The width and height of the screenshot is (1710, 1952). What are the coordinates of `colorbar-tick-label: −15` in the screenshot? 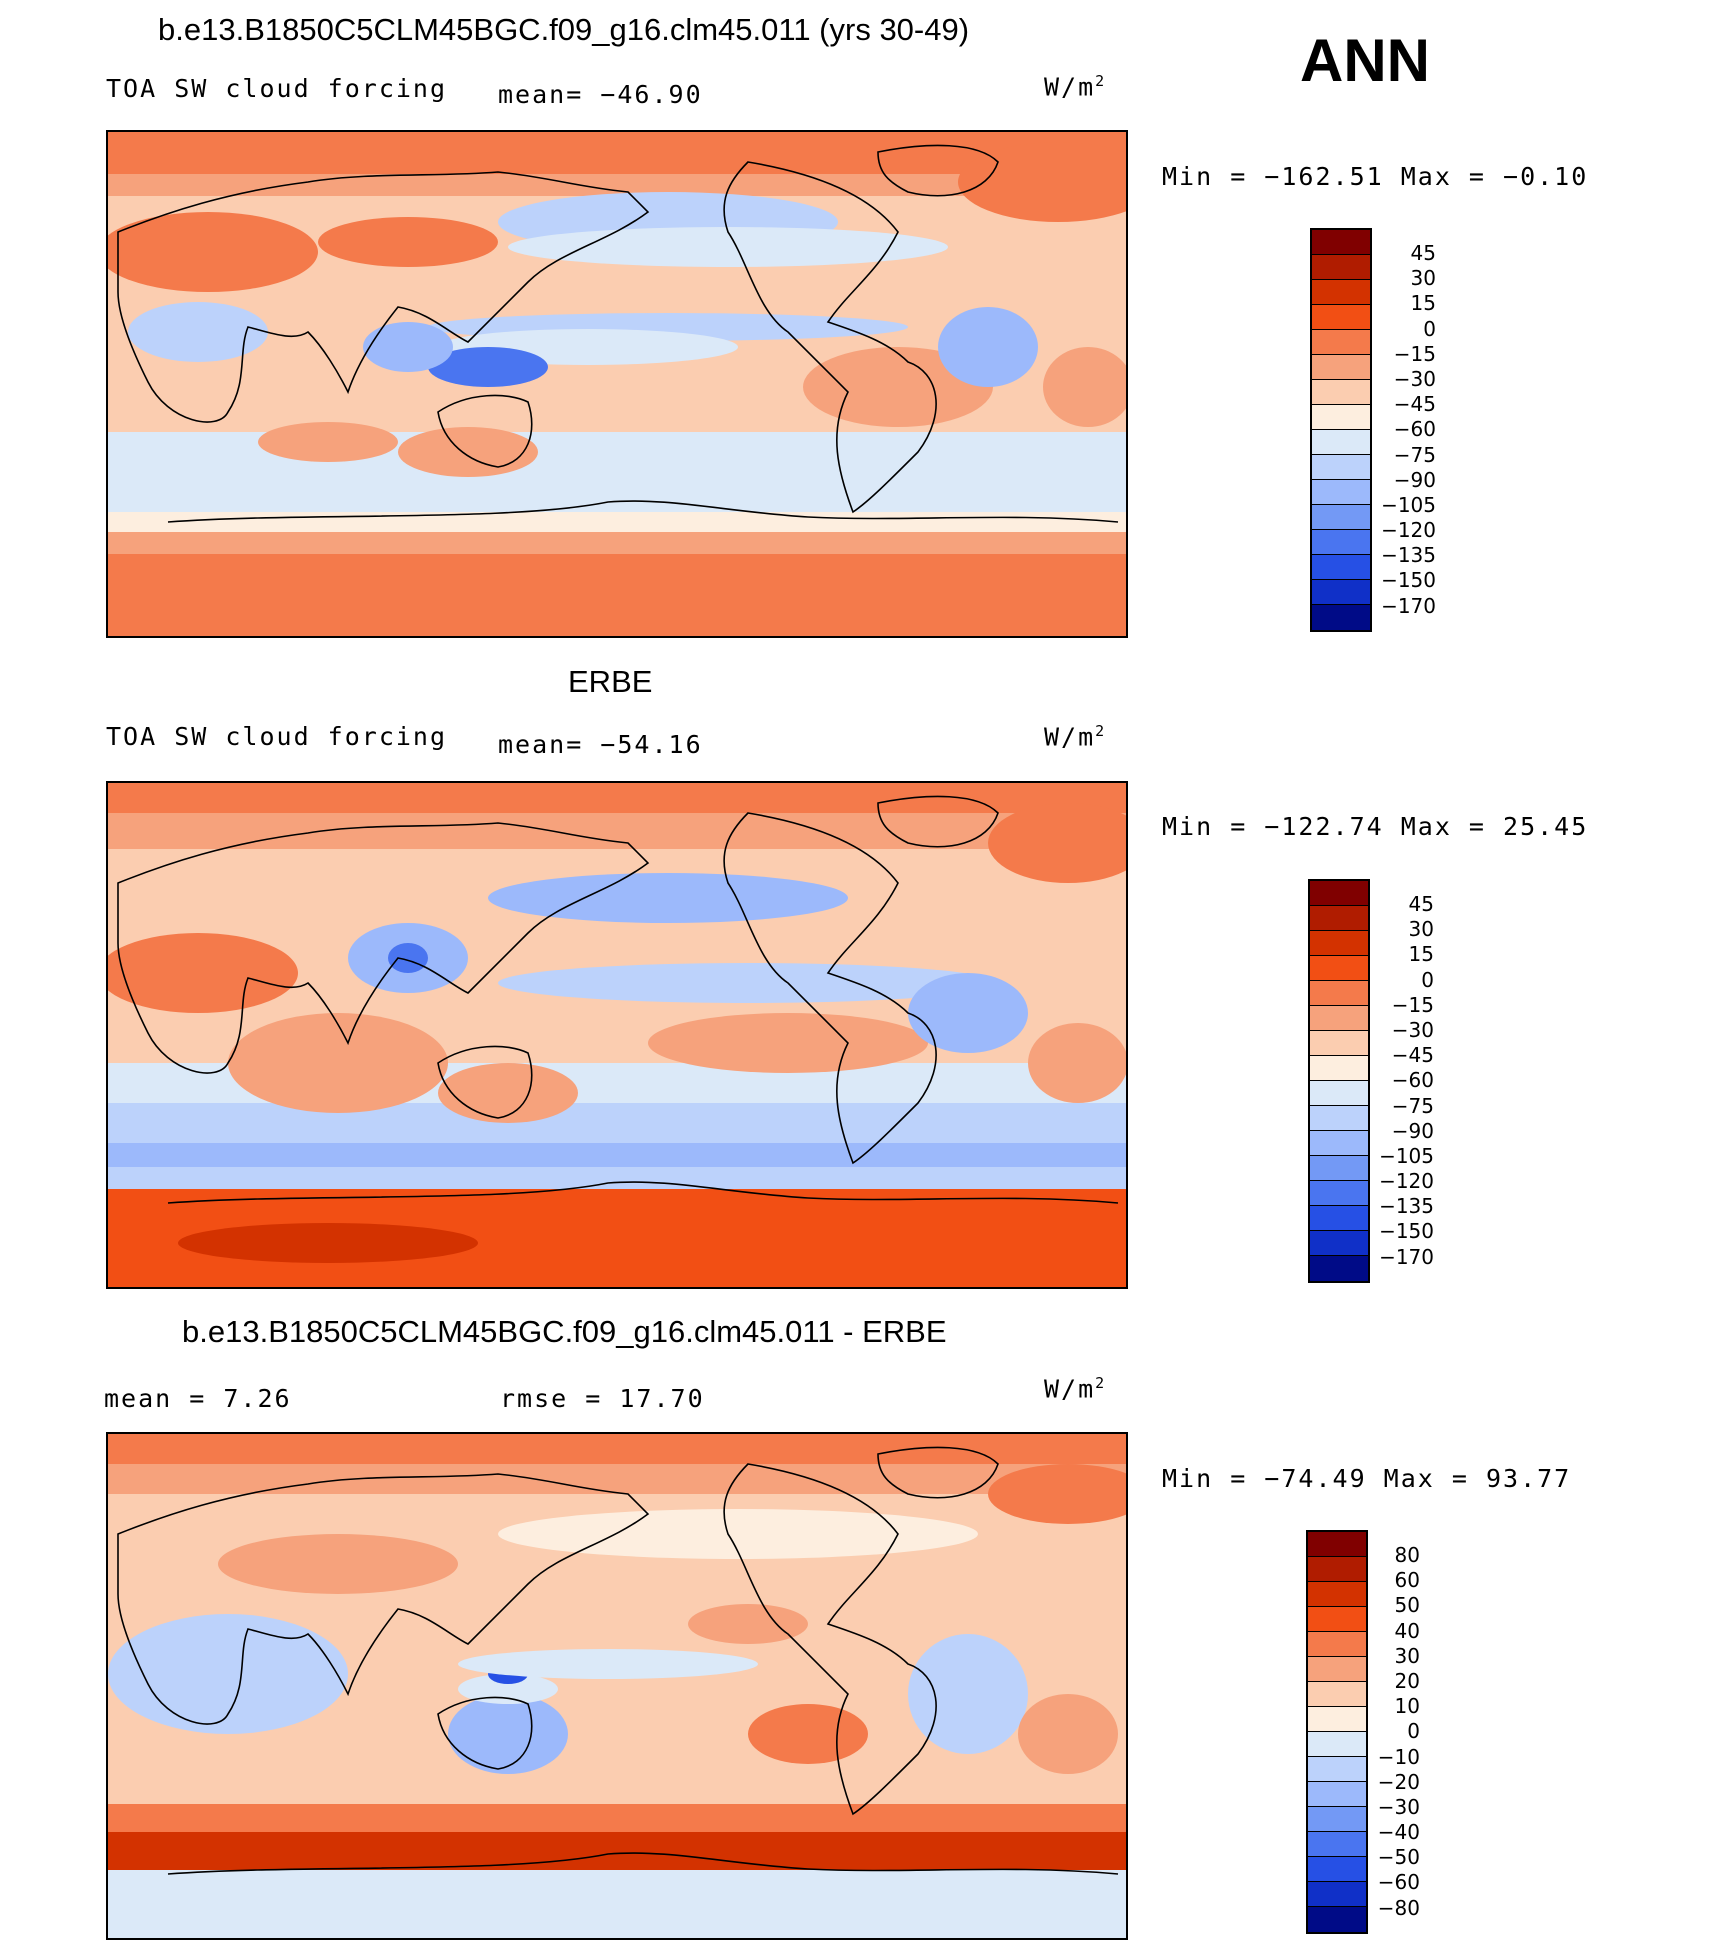 It's located at (1412, 1004).